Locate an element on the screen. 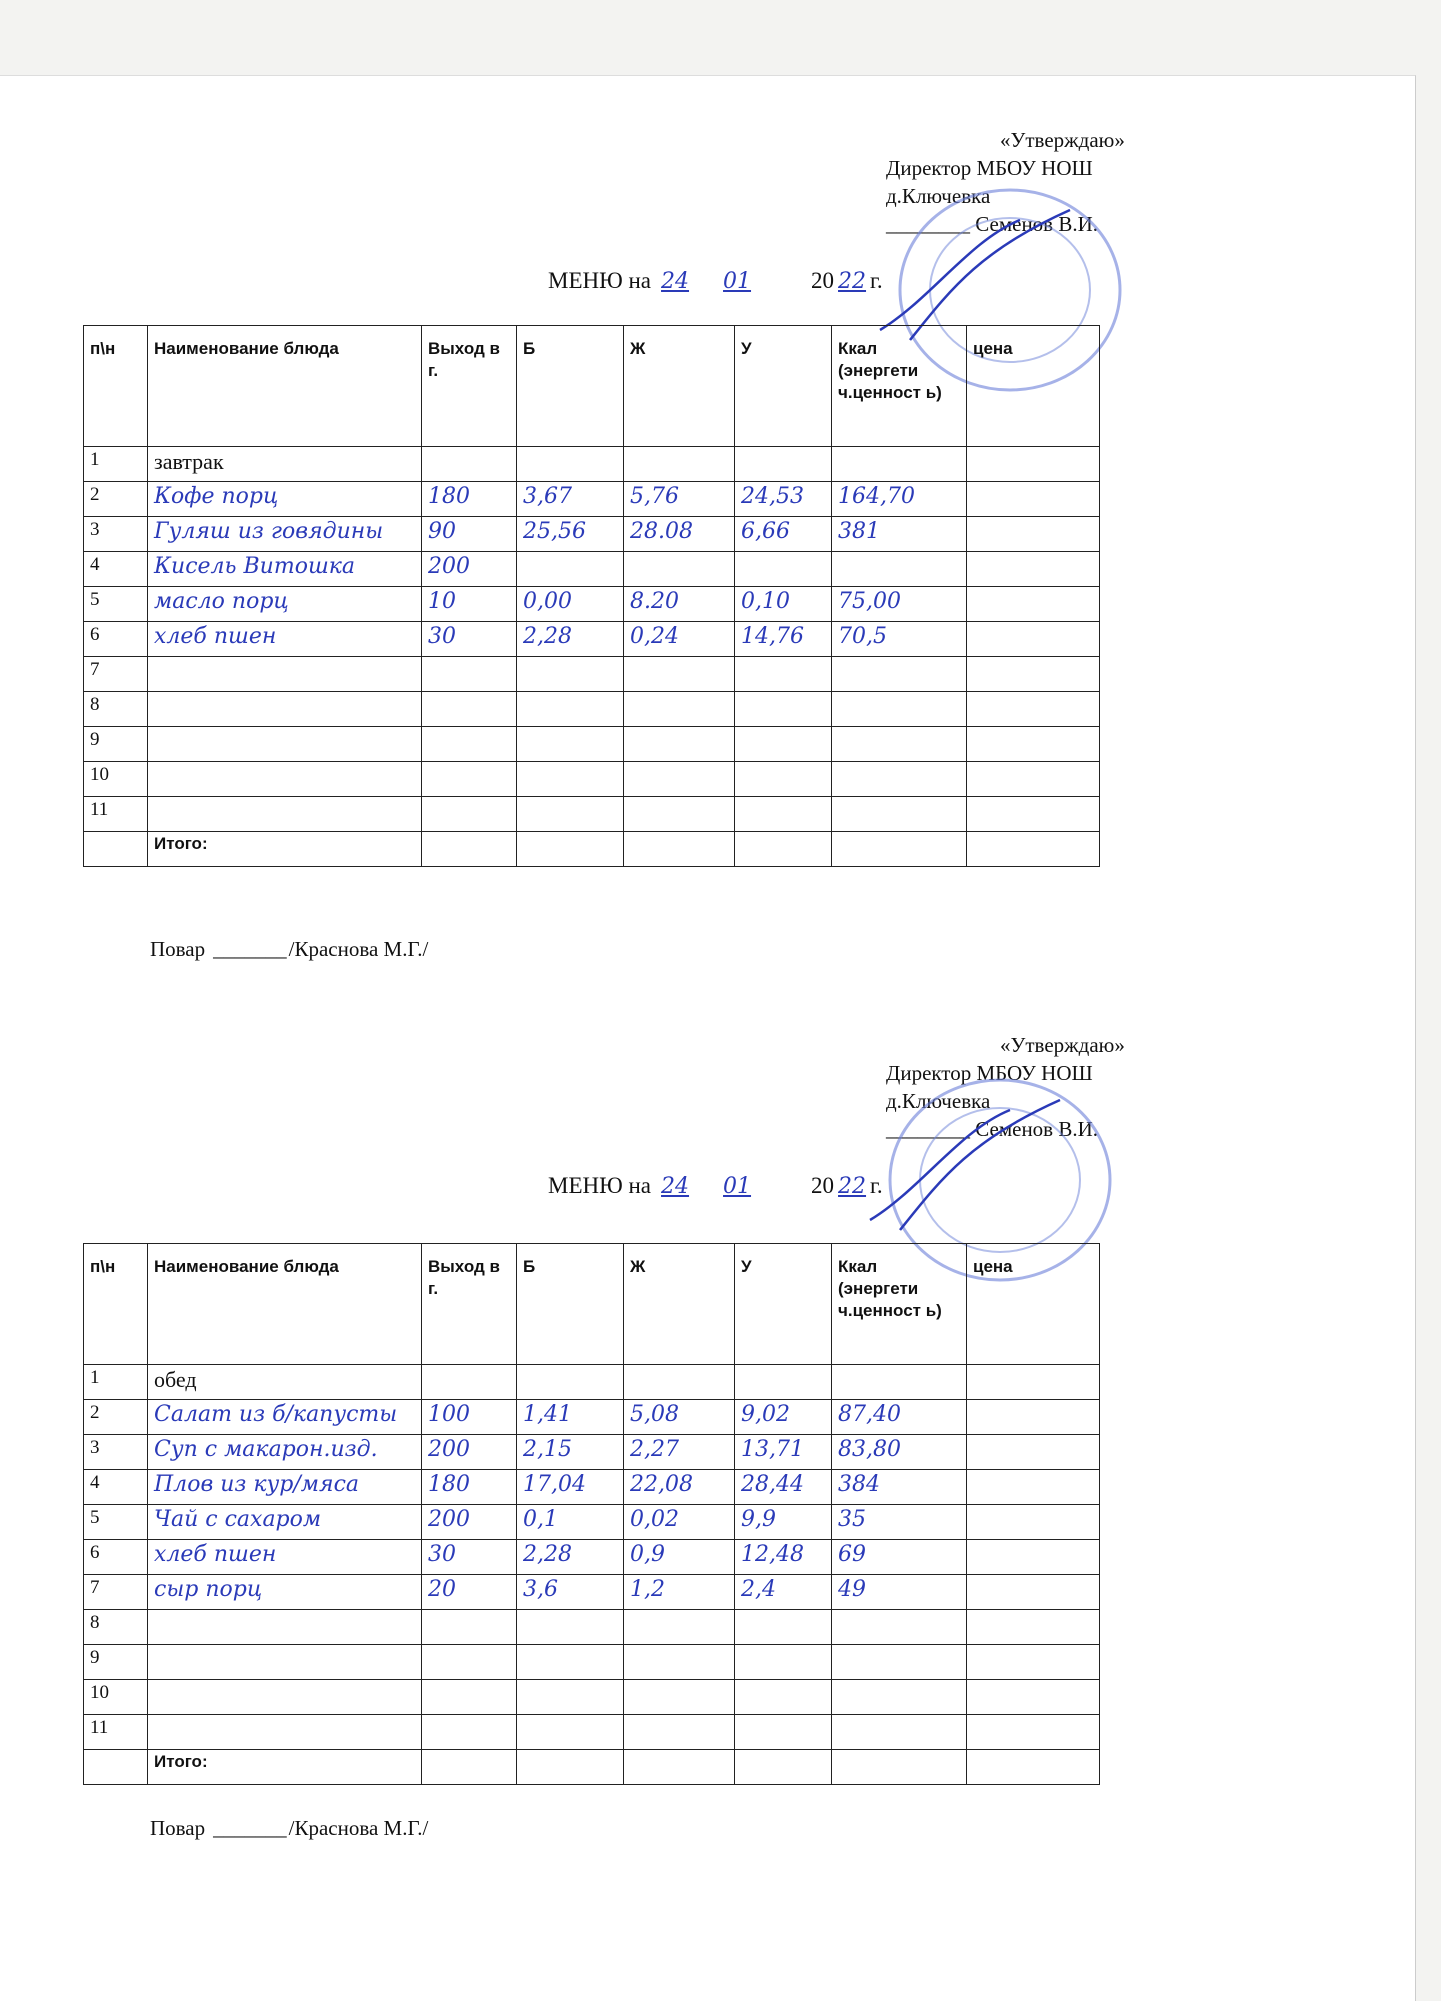  handwritten-zh: 5,76 is located at coordinates (654, 496).